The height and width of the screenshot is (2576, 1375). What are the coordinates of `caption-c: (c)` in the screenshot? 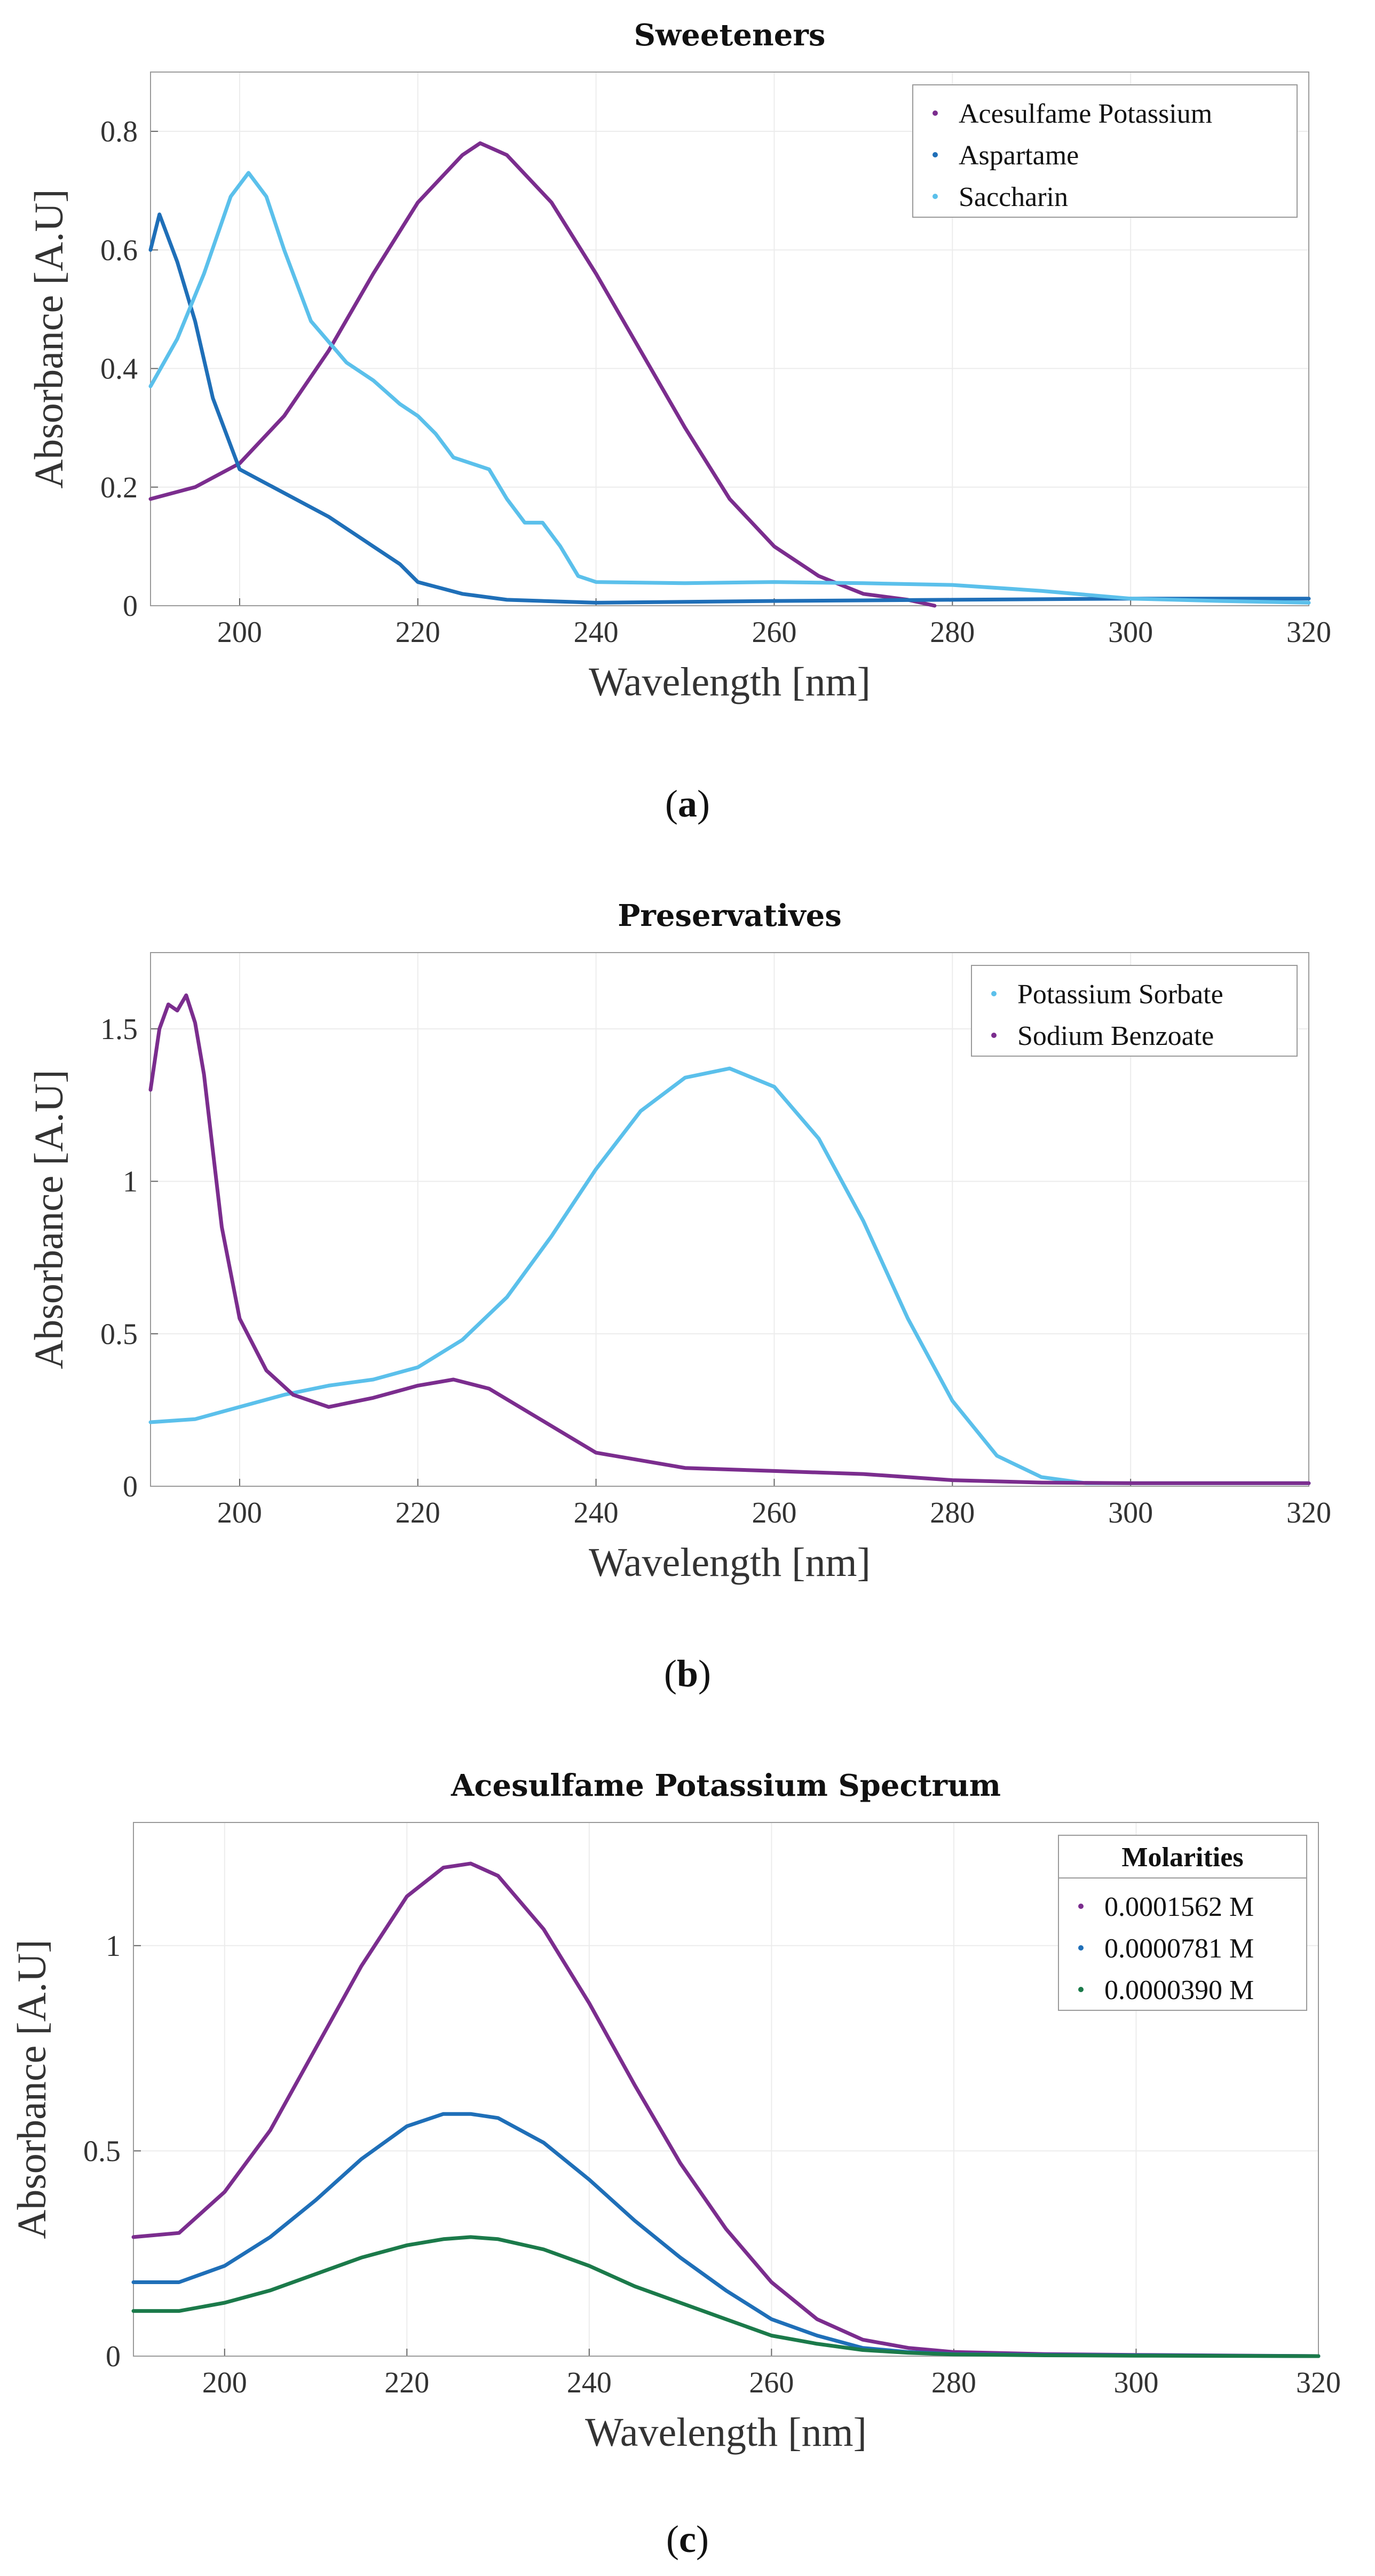 It's located at (687, 2539).